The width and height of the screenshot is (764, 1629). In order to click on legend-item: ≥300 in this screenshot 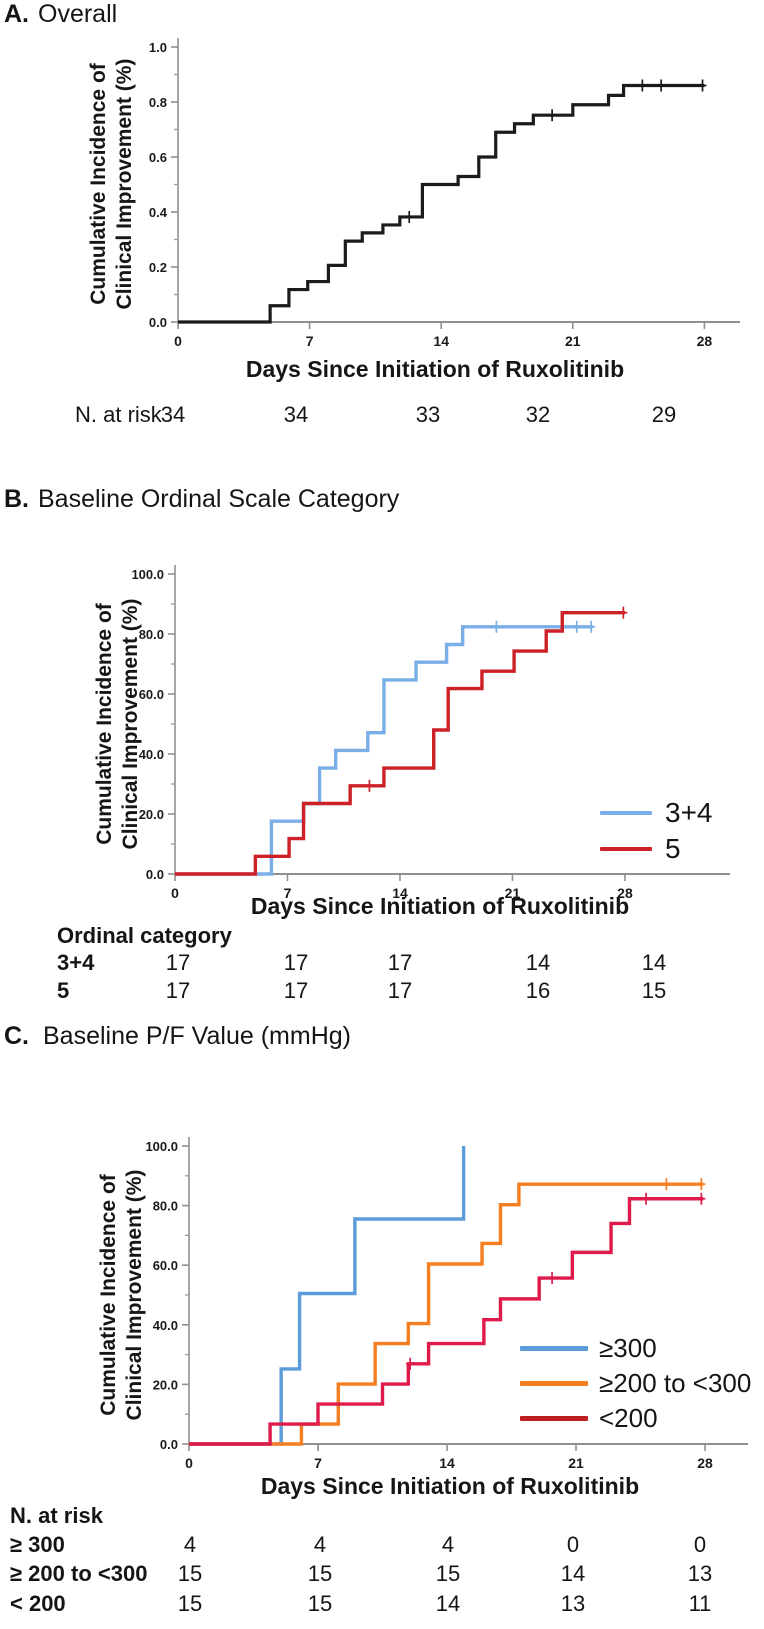, I will do `click(635, 1348)`.